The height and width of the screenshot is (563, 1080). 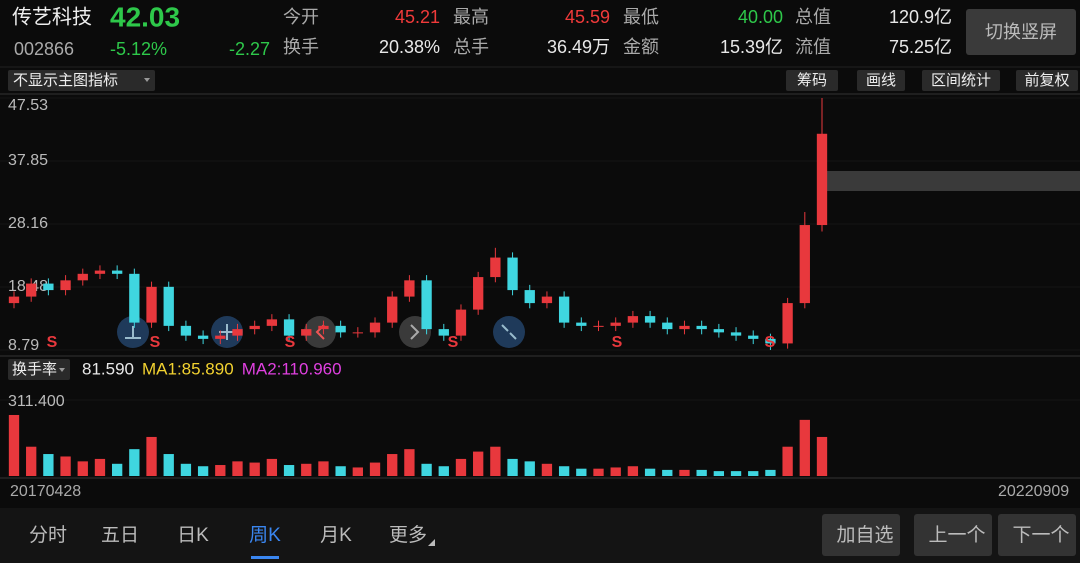 I want to click on indicator-menu, so click(x=81, y=80).